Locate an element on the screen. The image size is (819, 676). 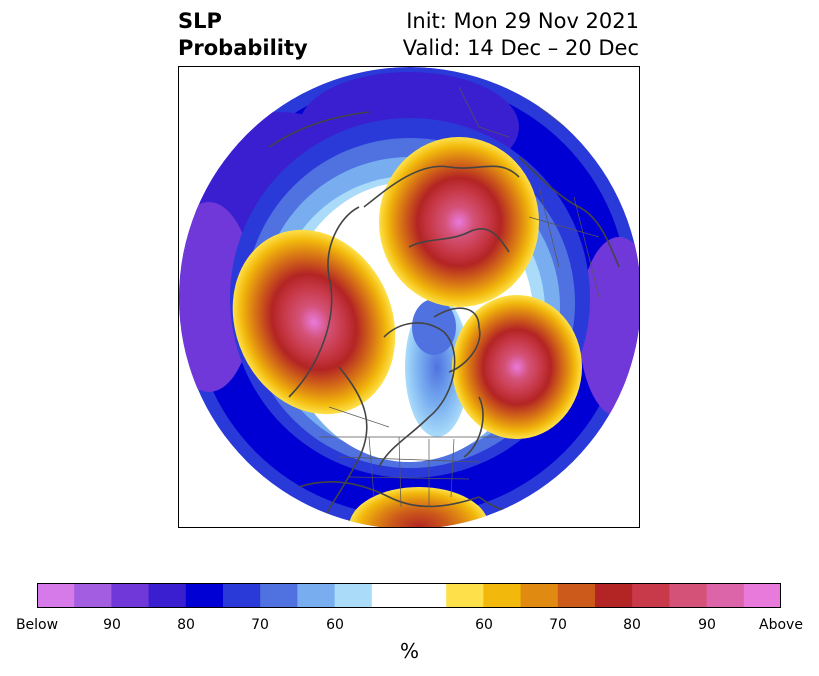
cbar-label-60-above: 60 is located at coordinates (484, 625).